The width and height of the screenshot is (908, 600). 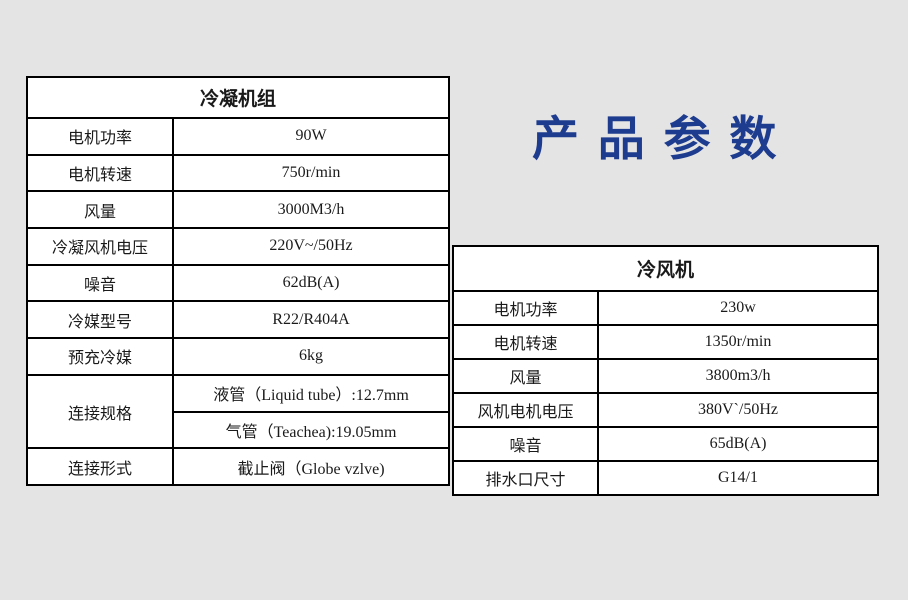 I want to click on param-value: 液管（Liquid tube）:12.7mm, so click(x=311, y=393).